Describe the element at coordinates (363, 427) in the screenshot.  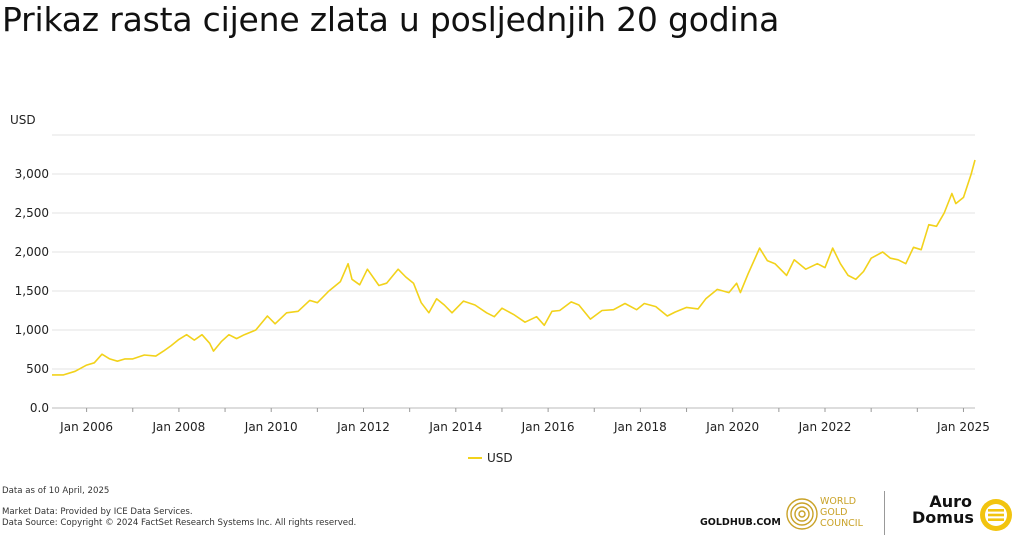
I see `x-tick-label: Jan 2012` at that location.